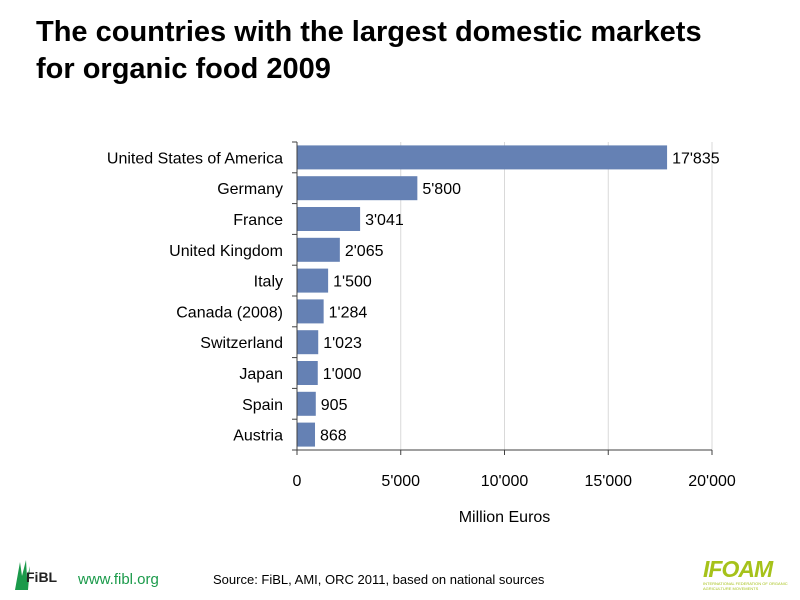 Image resolution: width=800 pixels, height=600 pixels. What do you see at coordinates (333, 436) in the screenshot?
I see `data-label: 868` at bounding box center [333, 436].